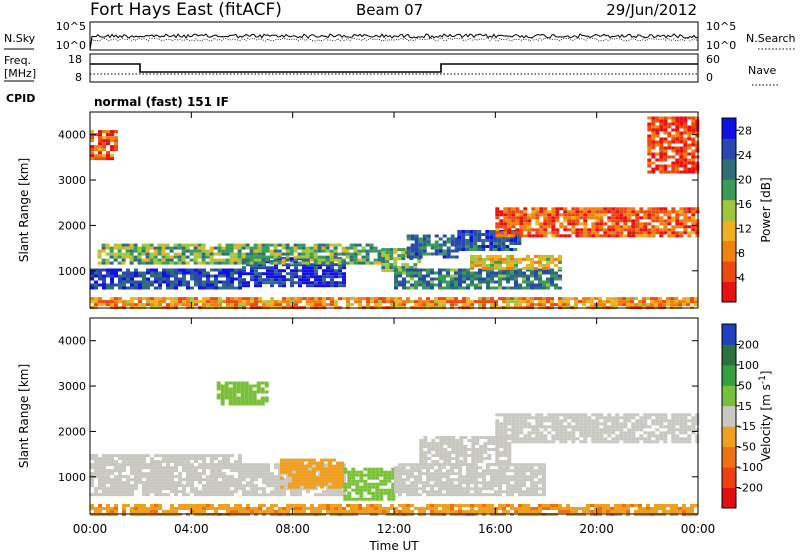  I want to click on cpid-label: CPID, so click(20, 98).